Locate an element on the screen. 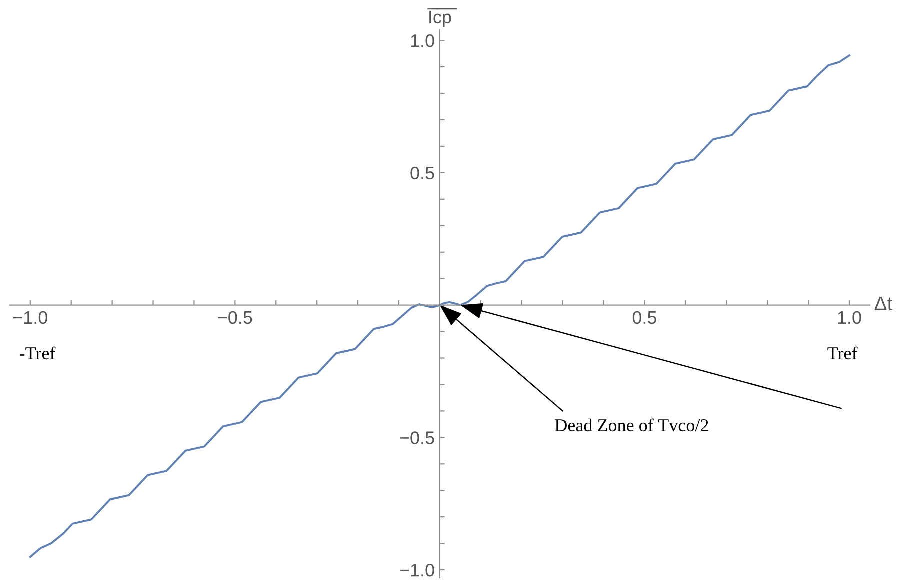 The image size is (902, 583). annotation: -Tref is located at coordinates (38, 353).